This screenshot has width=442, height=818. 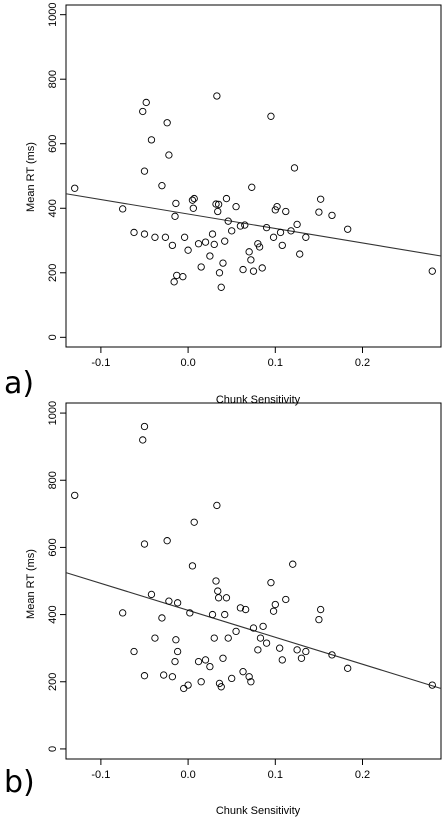 What do you see at coordinates (187, 775) in the screenshot?
I see `x-tick-label: 0.0` at bounding box center [187, 775].